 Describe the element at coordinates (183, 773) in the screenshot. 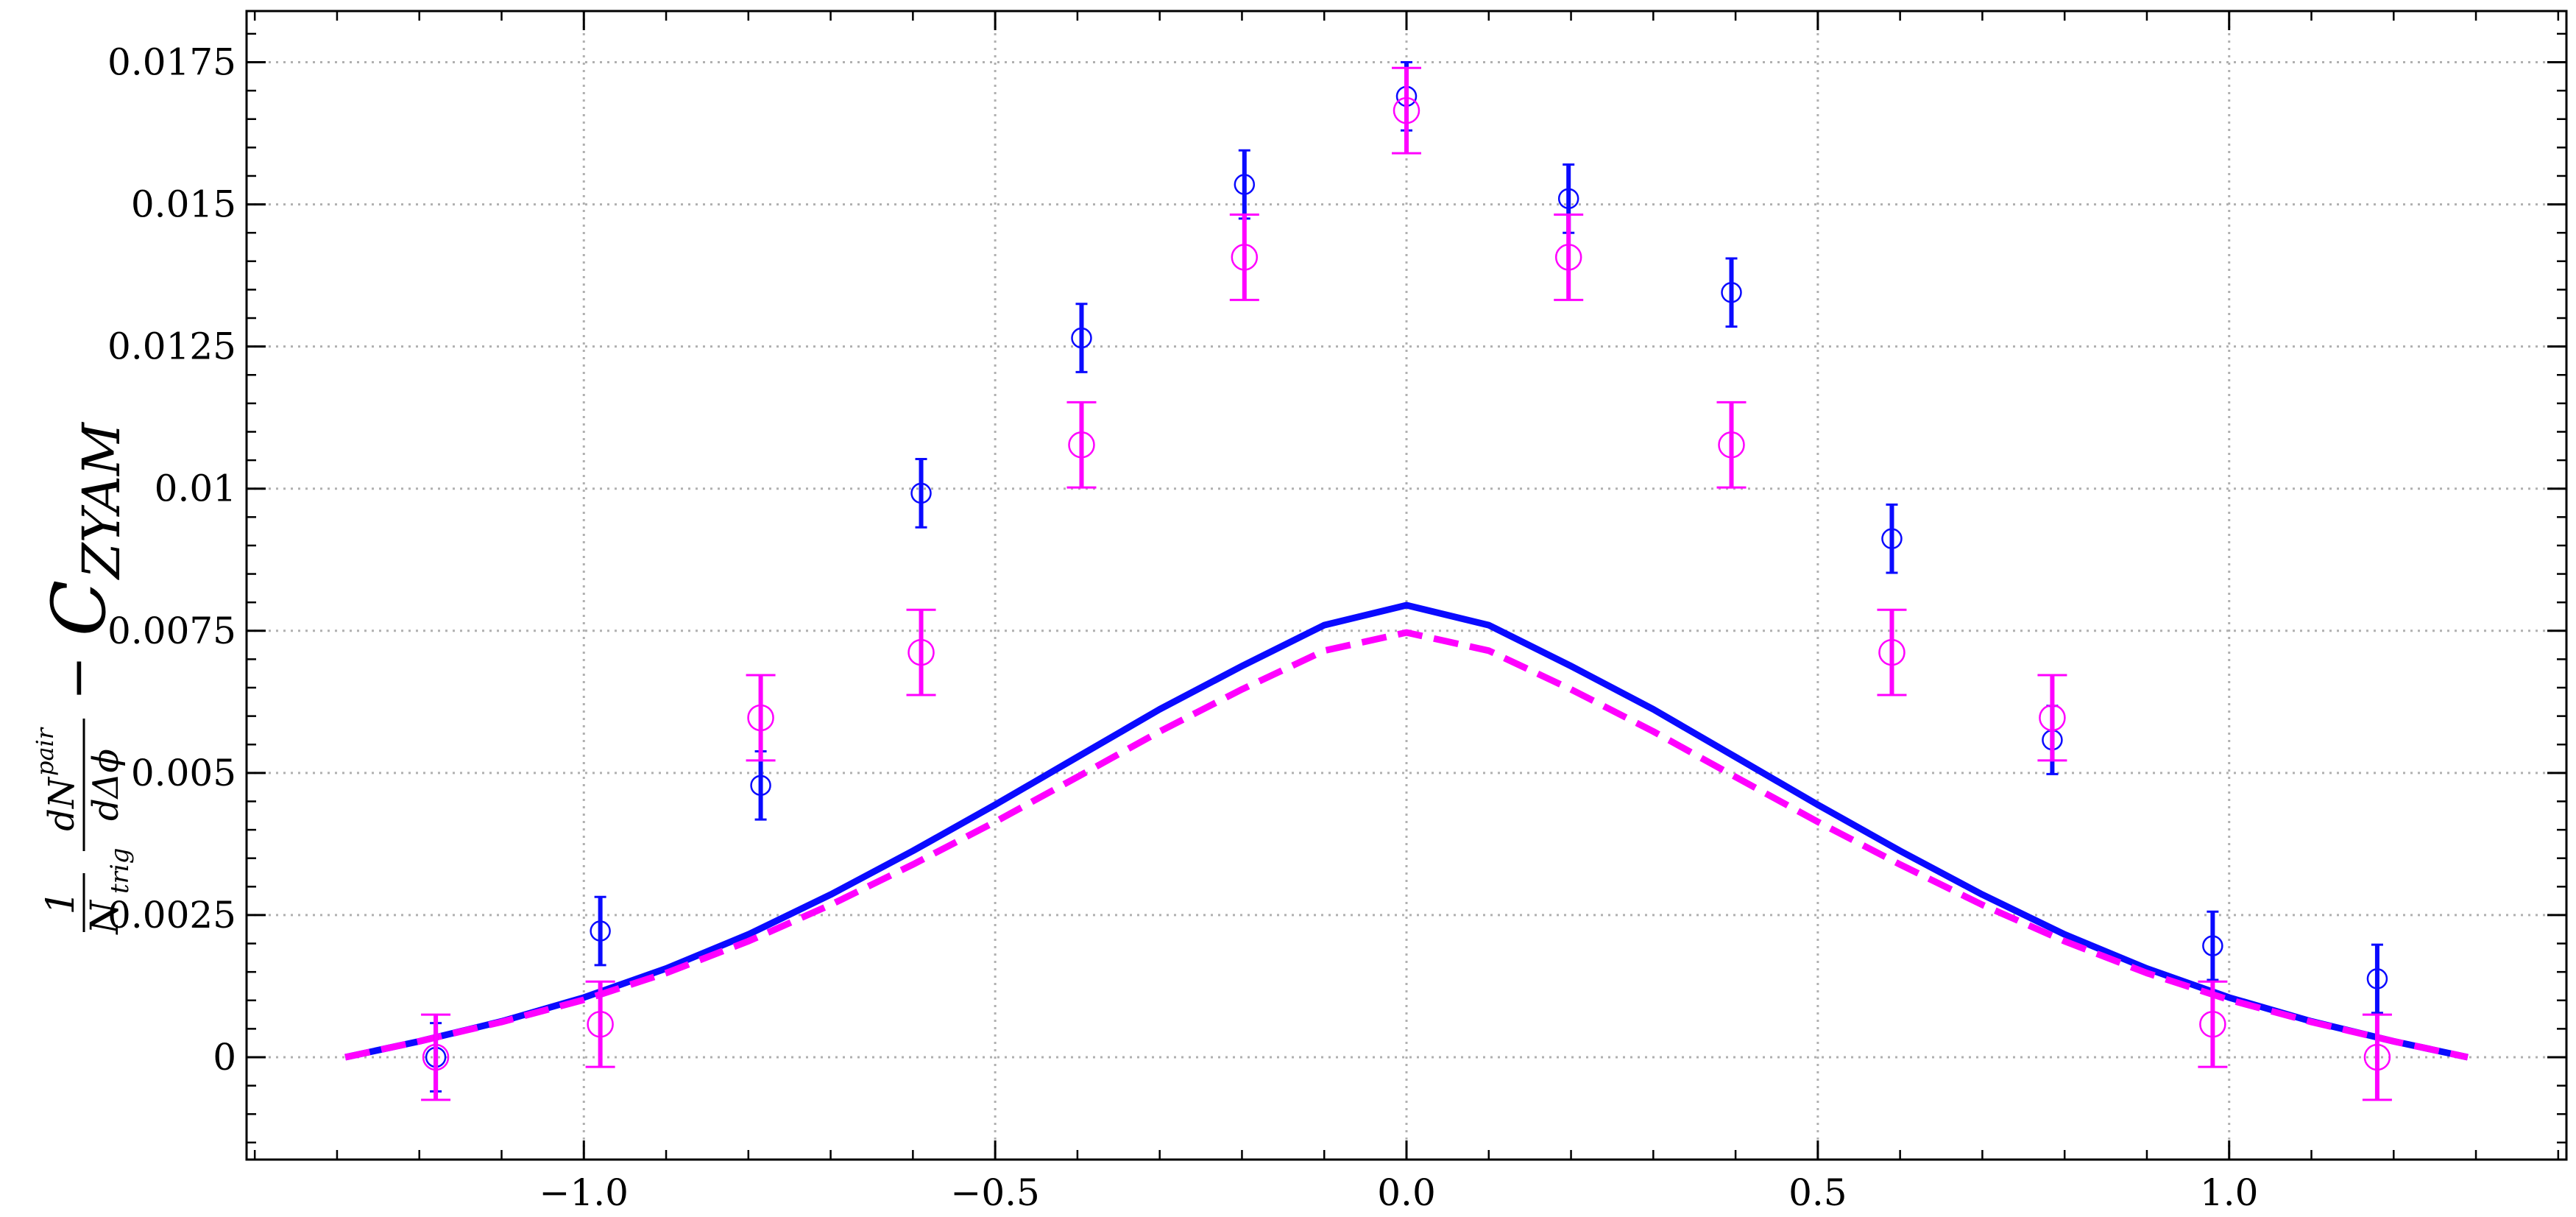

I see `y-tick-label: 0.005` at that location.